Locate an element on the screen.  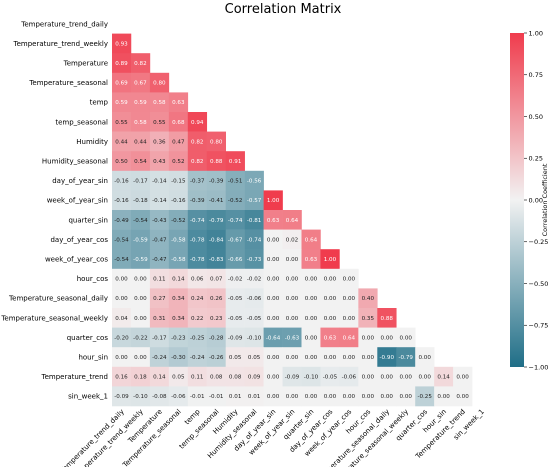
y-tick-label: Temperature_seasonal_daily is located at coordinates (58, 299).